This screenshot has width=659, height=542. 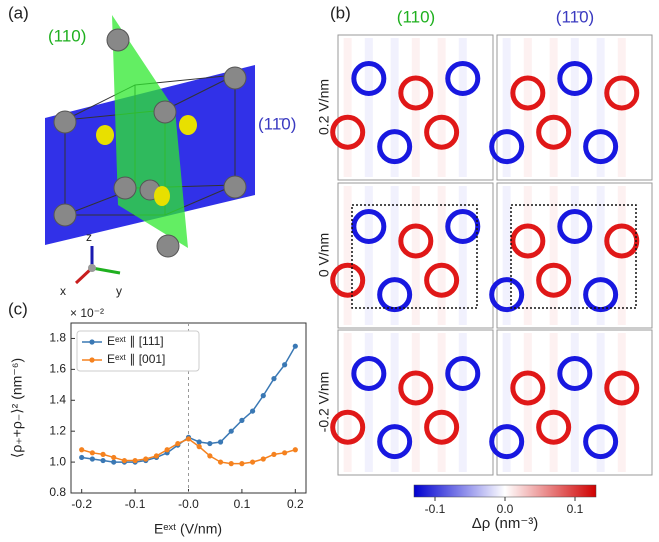 I want to click on y-tick-label: 1.6, so click(x=57, y=369).